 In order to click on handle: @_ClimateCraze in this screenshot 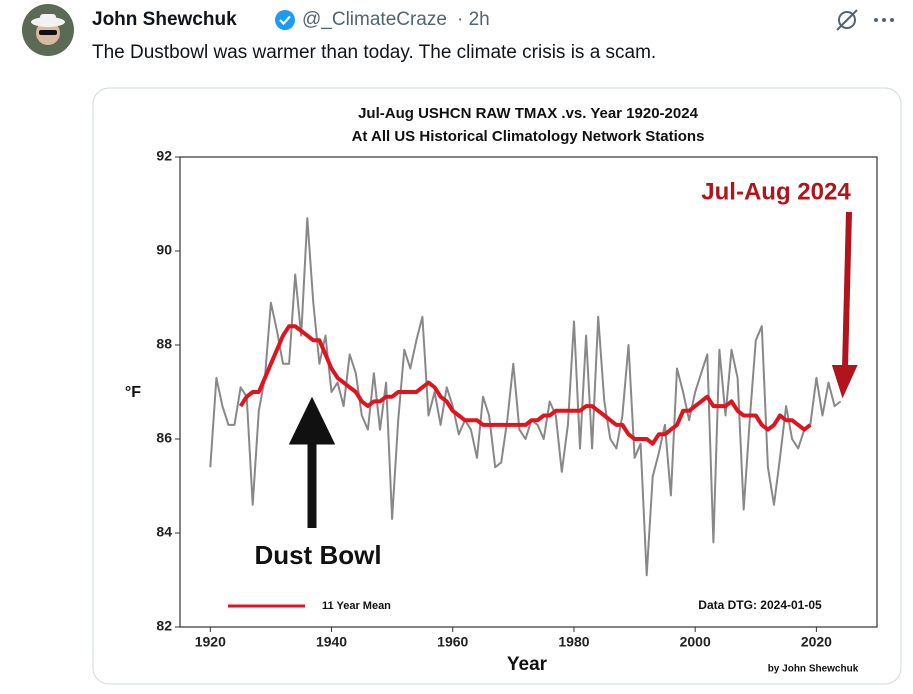, I will do `click(374, 19)`.